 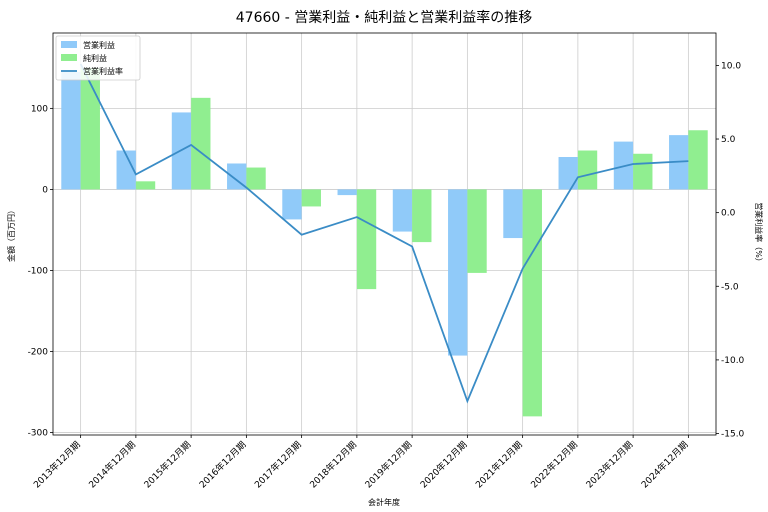 I want to click on x-tick-label: 2013年12月期, so click(x=57, y=465).